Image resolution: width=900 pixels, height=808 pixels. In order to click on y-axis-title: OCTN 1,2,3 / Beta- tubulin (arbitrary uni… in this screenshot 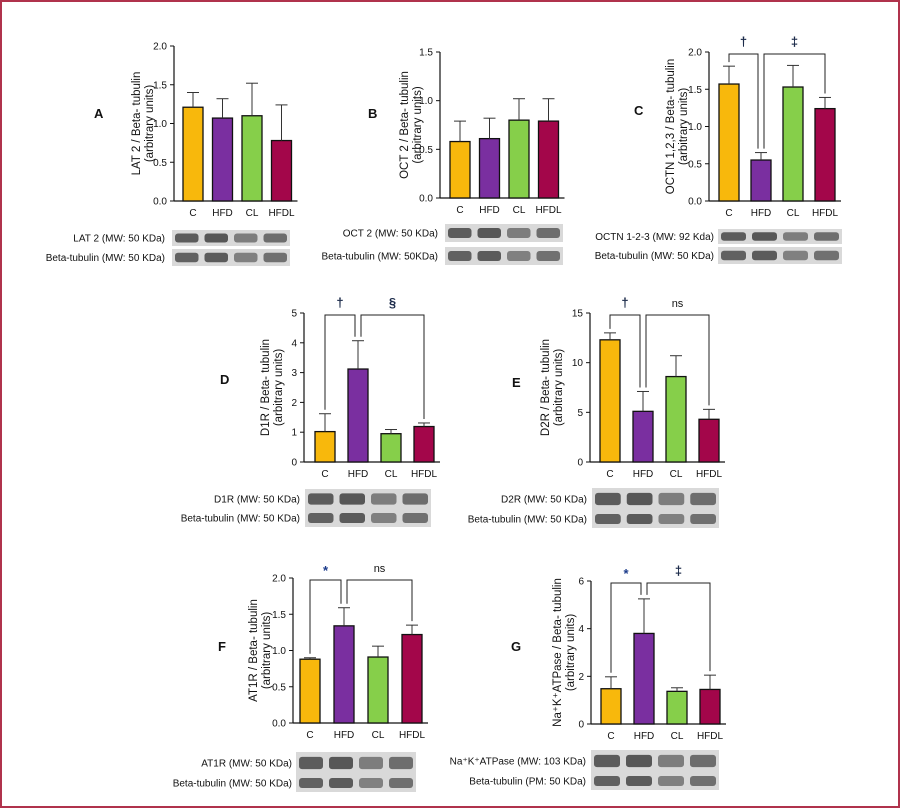, I will do `click(677, 127)`.